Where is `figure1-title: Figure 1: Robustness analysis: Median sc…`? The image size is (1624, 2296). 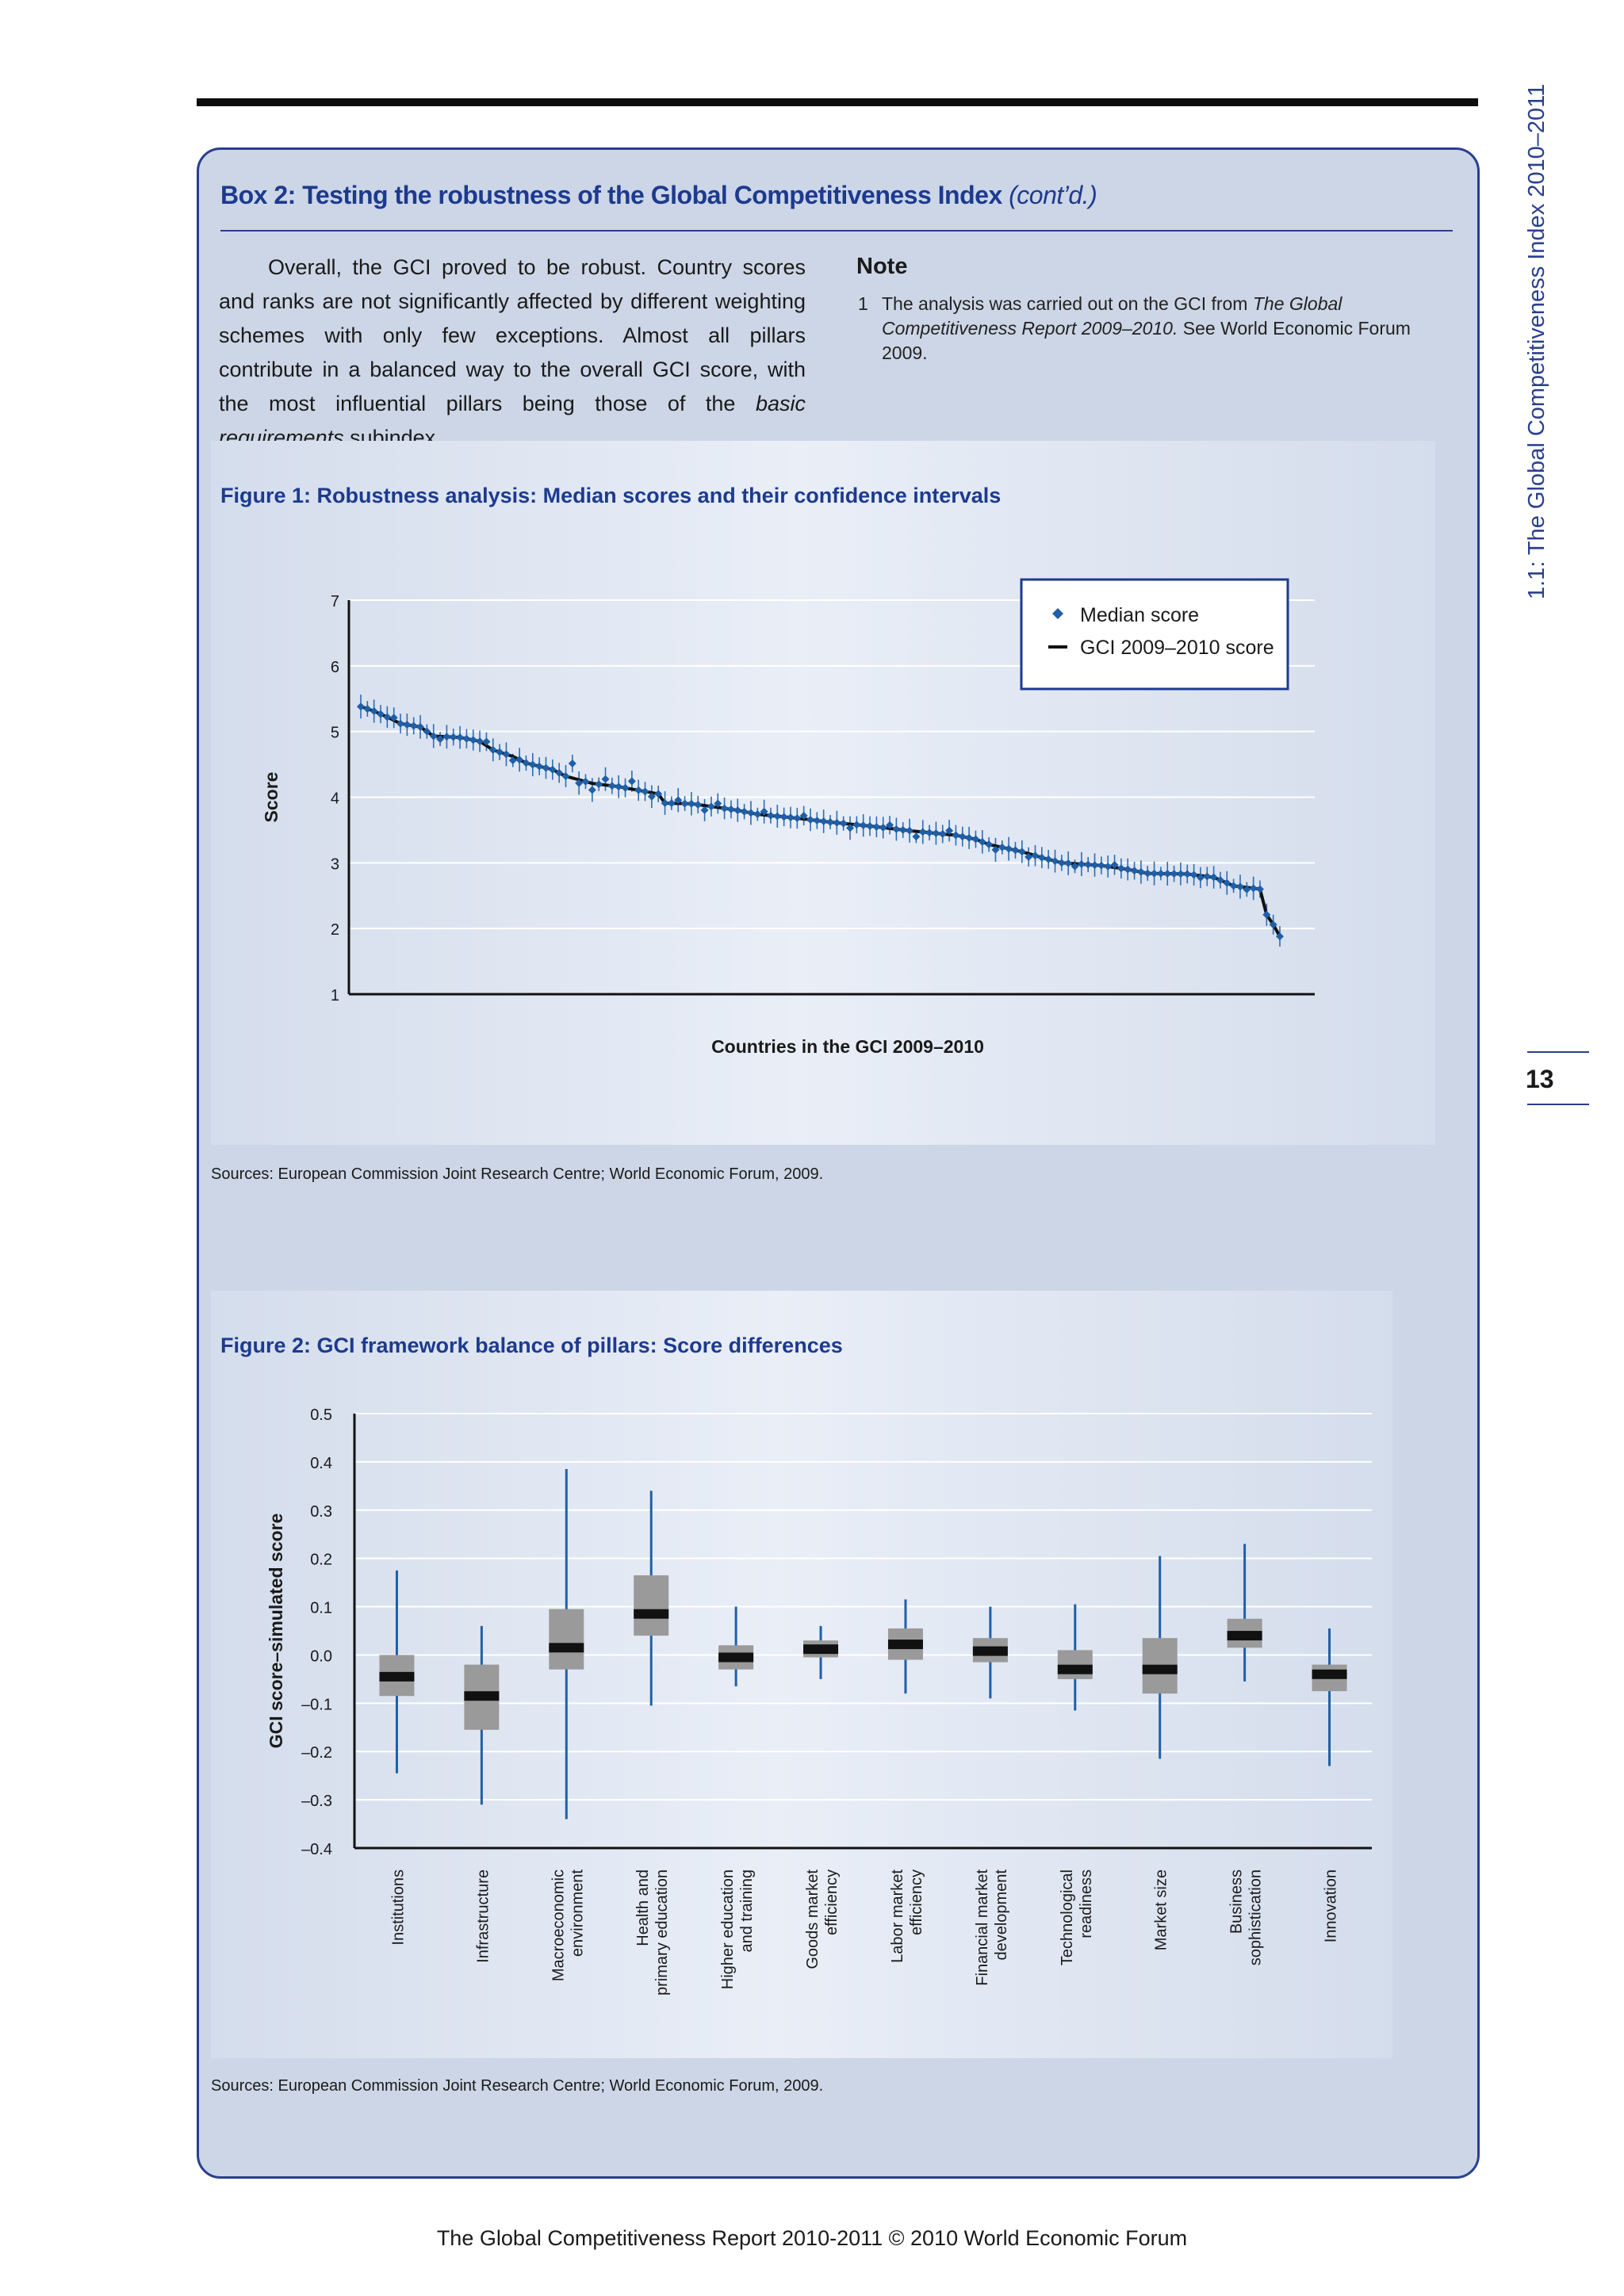
figure1-title: Figure 1: Robustness analysis: Median sc… is located at coordinates (611, 496).